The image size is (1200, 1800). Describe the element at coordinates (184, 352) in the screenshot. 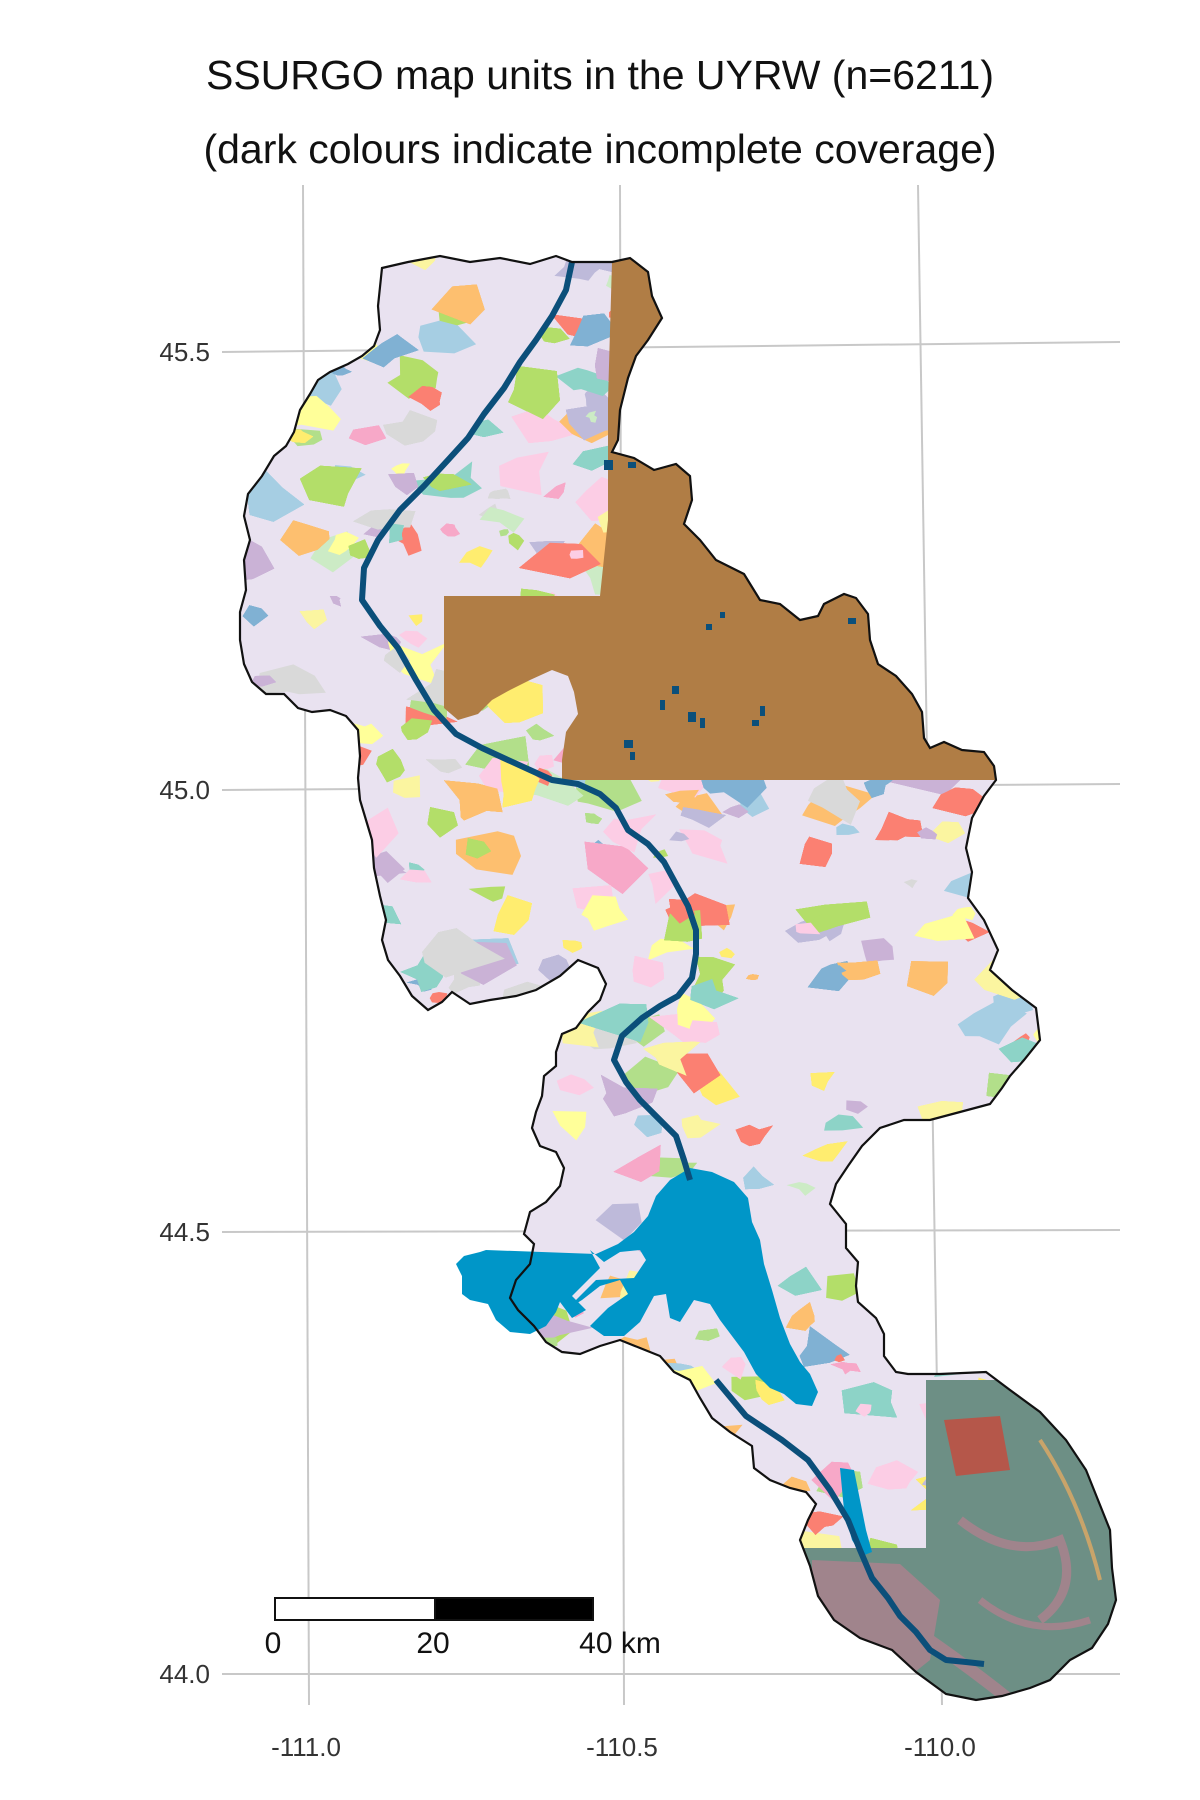

I see `y-tick-45-5: 45.5` at that location.